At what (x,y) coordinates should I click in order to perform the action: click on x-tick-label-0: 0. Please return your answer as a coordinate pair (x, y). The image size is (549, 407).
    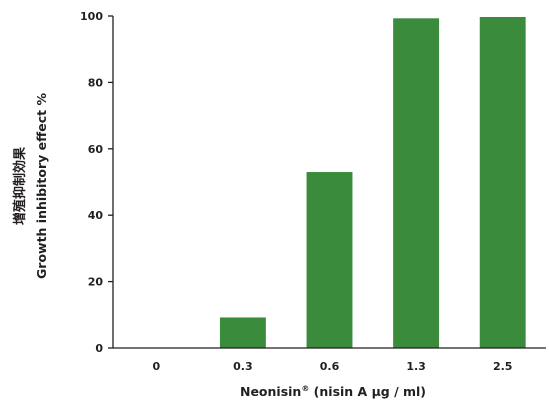
    Looking at the image, I should click on (156, 366).